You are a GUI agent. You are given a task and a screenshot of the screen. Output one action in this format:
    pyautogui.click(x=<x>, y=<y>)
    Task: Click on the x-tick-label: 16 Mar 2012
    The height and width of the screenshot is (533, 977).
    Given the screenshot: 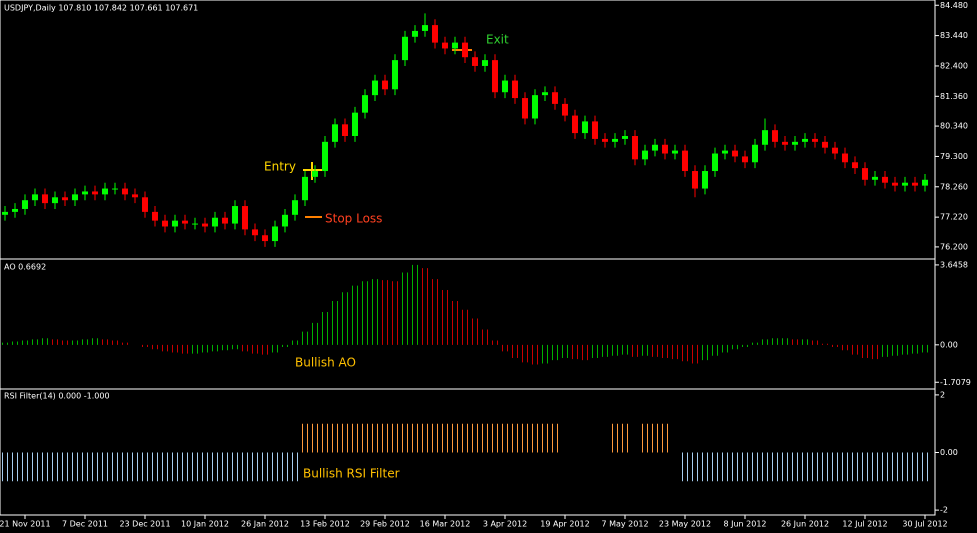 What is the action you would take?
    pyautogui.click(x=445, y=524)
    